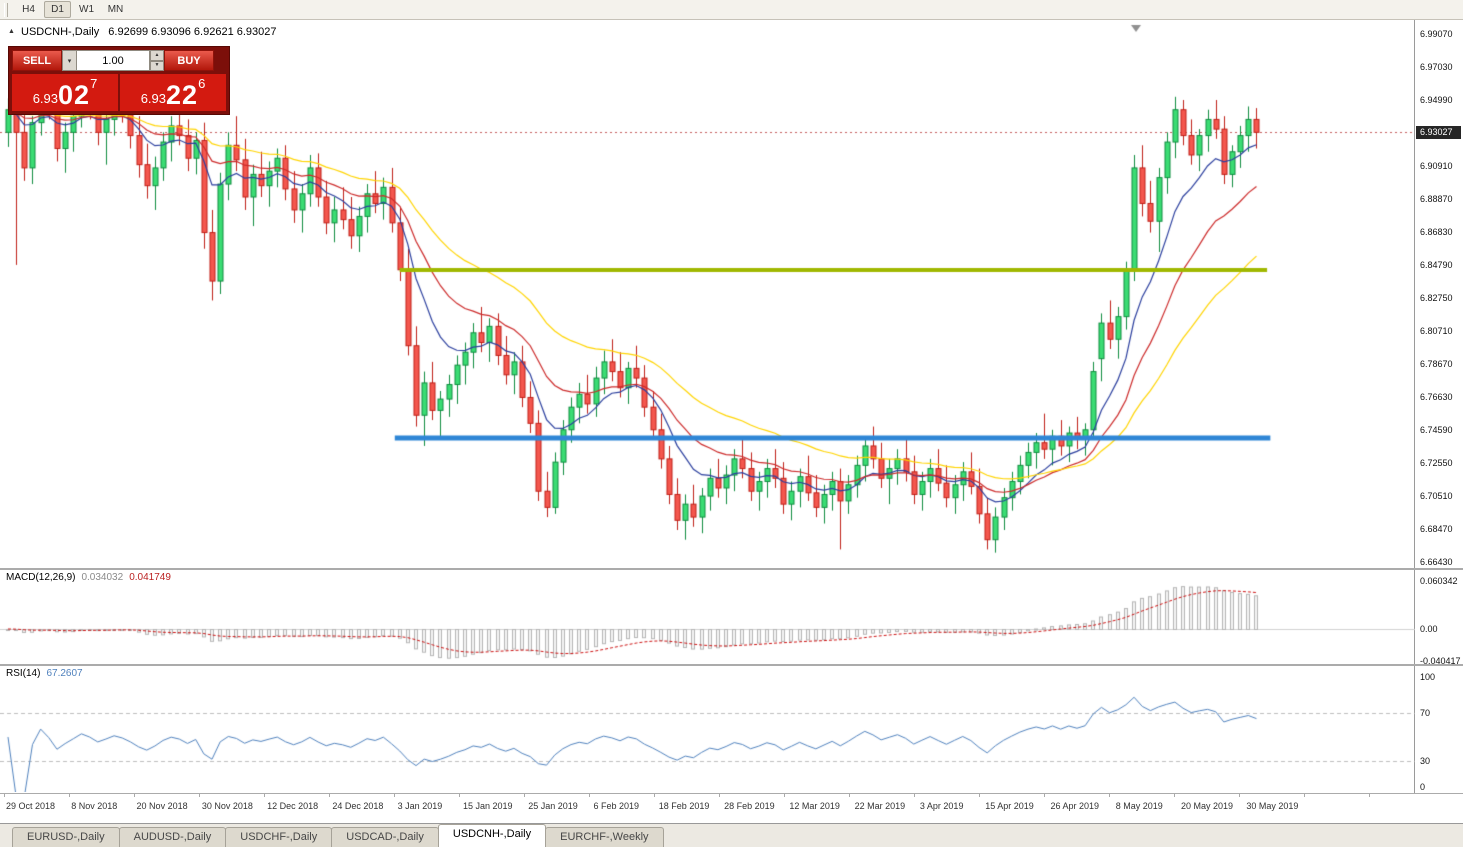 This screenshot has height=847, width=1463. What do you see at coordinates (1425, 713) in the screenshot?
I see `rsi-axis-label: 70` at bounding box center [1425, 713].